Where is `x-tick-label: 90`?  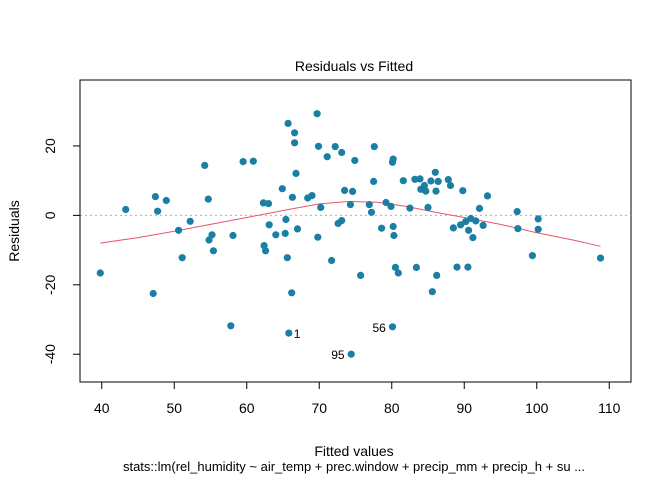 x-tick-label: 90 is located at coordinates (464, 408).